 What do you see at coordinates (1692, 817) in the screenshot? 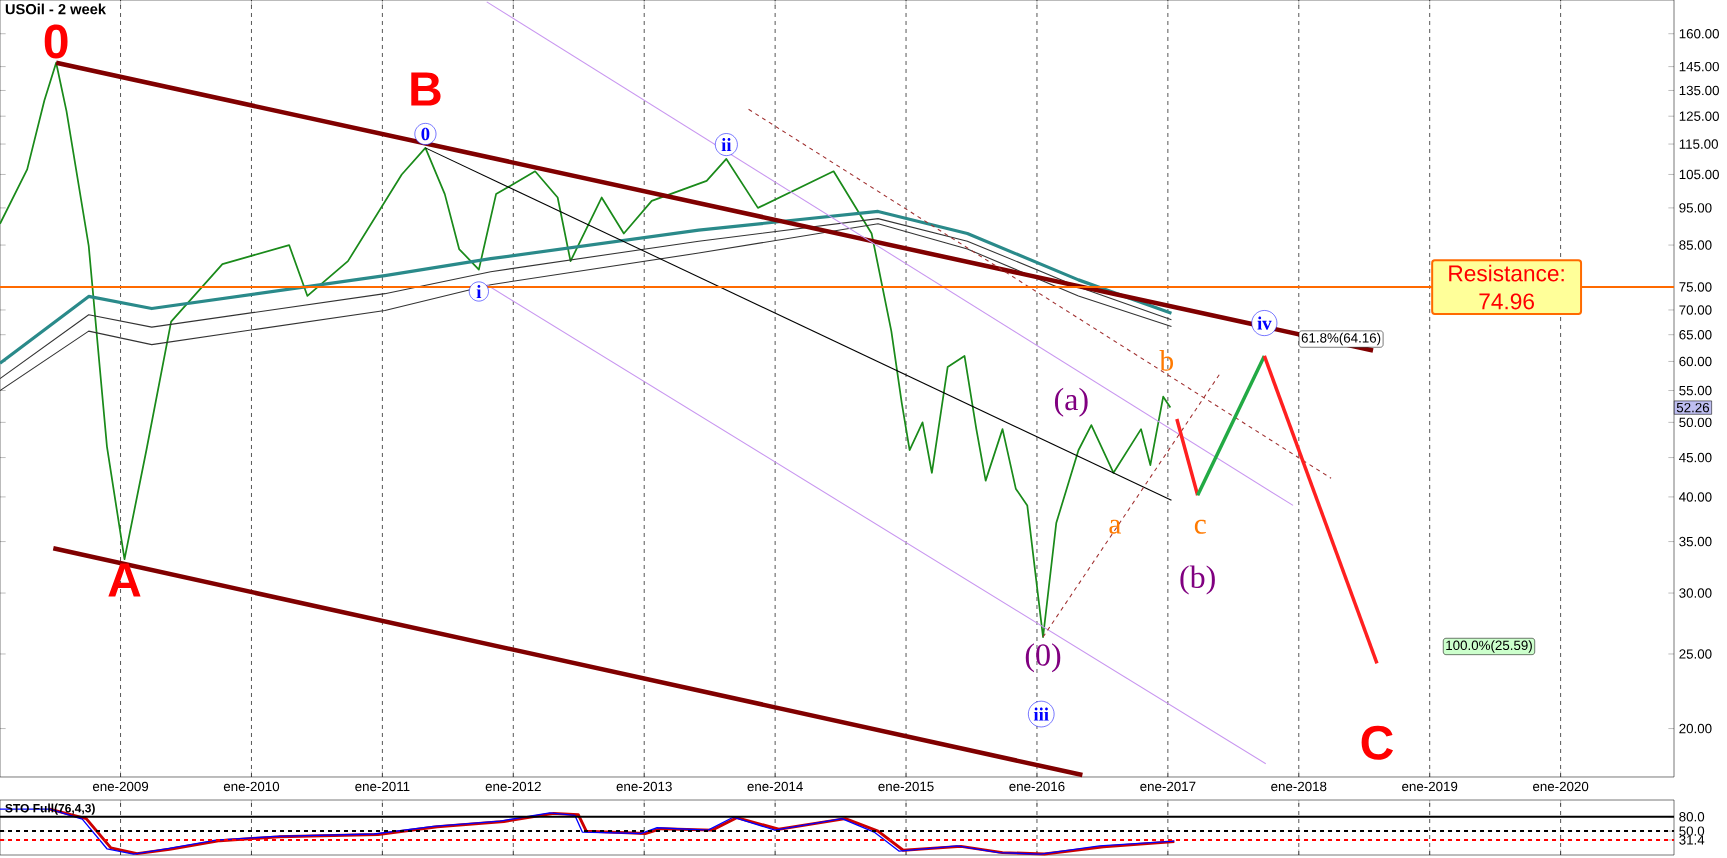
I see `y-tick-label: 80.0` at bounding box center [1692, 817].